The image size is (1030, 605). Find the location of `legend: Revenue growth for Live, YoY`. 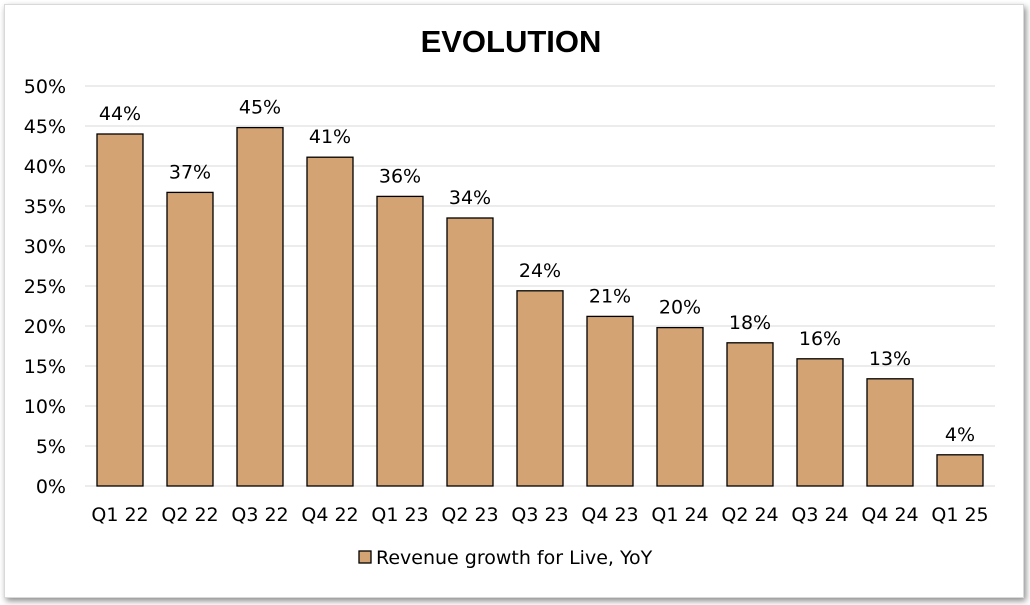

legend: Revenue growth for Live, YoY is located at coordinates (505, 558).